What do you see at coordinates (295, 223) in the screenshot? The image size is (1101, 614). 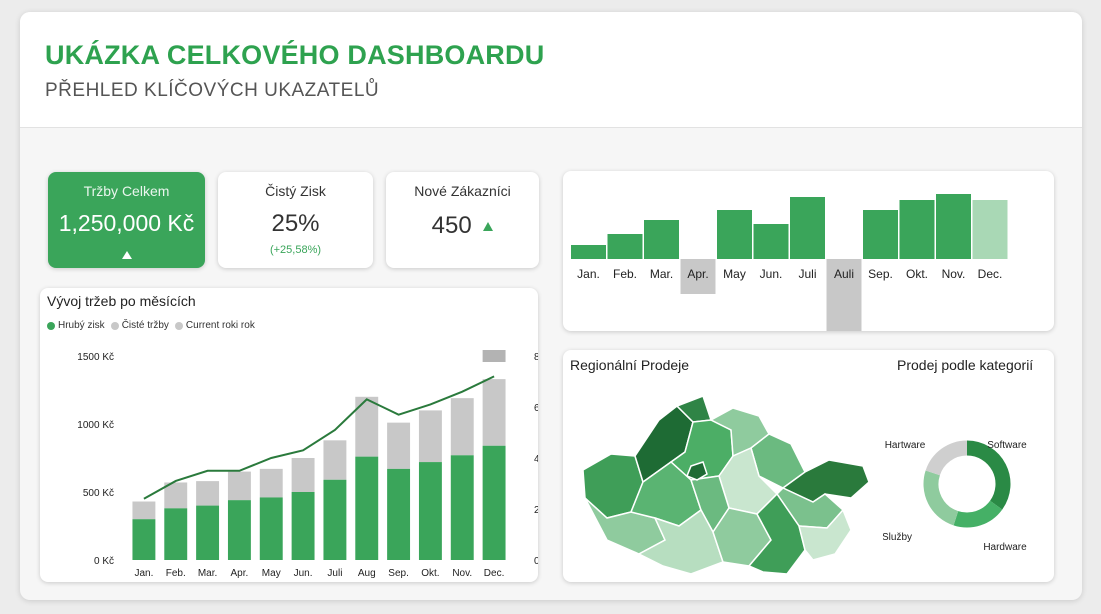 I see `kpi-profit-value: 25%` at bounding box center [295, 223].